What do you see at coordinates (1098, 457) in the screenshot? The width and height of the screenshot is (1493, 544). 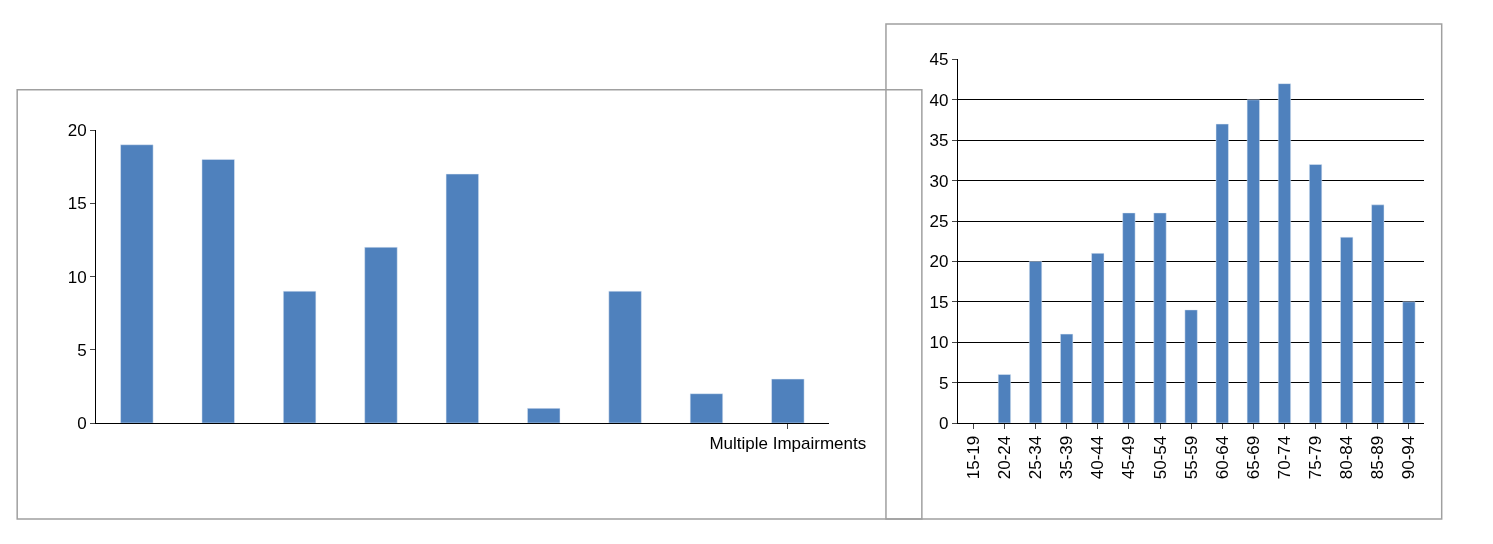 I see `x-tick-label: 40-44` at bounding box center [1098, 457].